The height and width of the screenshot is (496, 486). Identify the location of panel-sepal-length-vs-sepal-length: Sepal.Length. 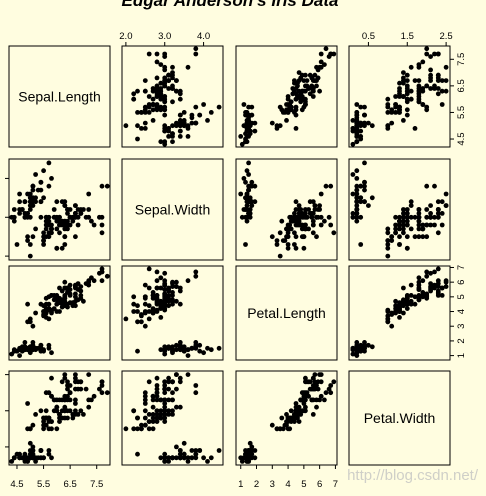
(59, 96).